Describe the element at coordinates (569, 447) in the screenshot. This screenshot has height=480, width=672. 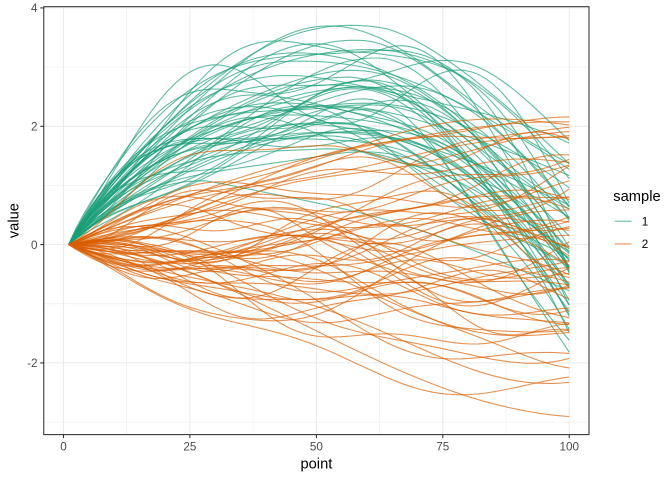
I see `svg-text: 100` at that location.